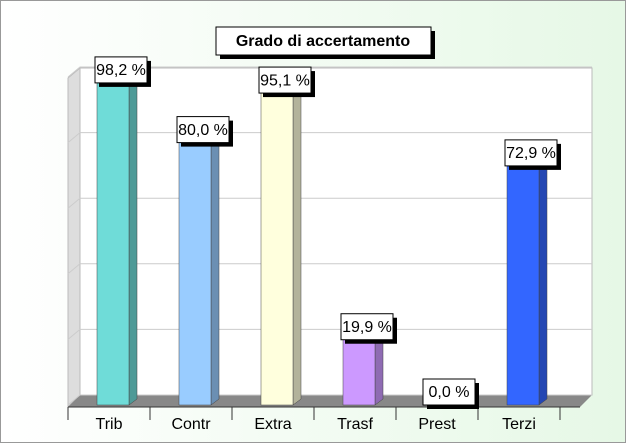  I want to click on value-label: 80,0 %, so click(203, 130).